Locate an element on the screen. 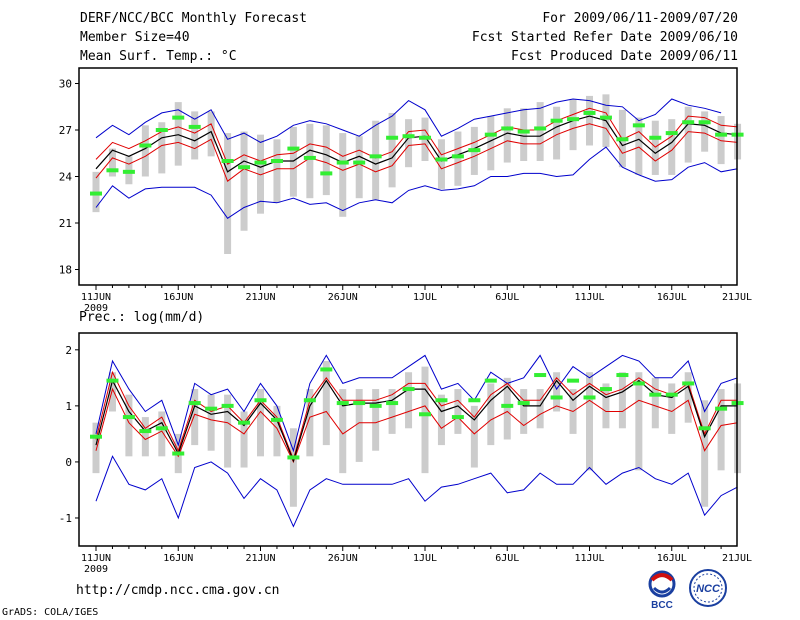 The width and height of the screenshot is (800, 620). y-tick-label: -1 is located at coordinates (65, 518).